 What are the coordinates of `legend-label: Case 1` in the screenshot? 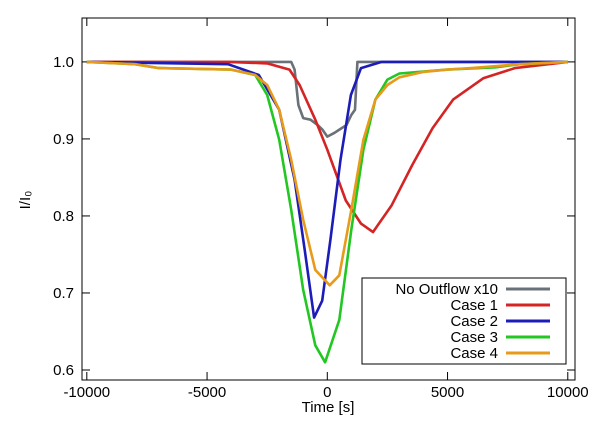 It's located at (474, 305).